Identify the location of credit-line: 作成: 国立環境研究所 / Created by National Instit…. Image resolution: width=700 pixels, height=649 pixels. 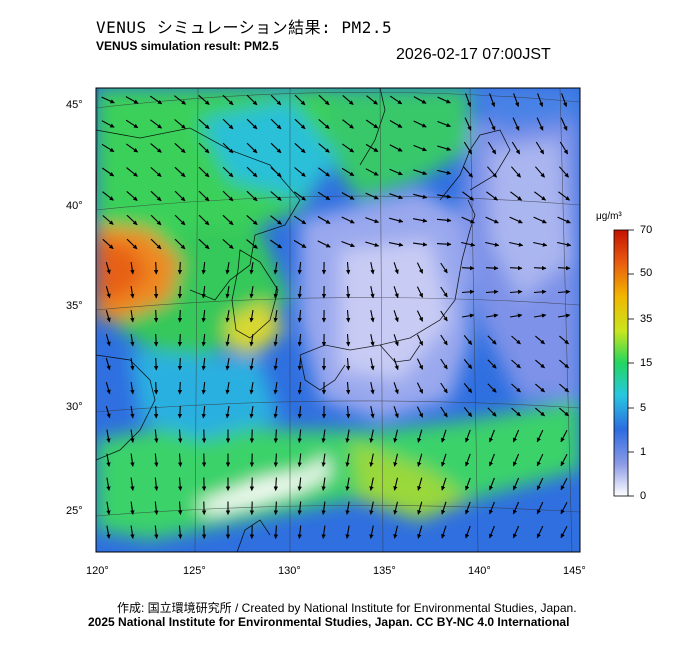
(347, 608).